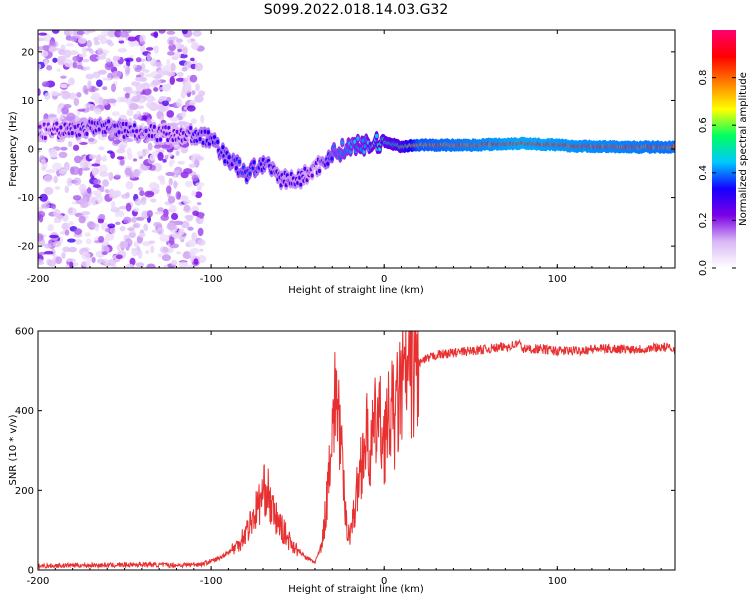  I want to click on x-tick-label: 100, so click(557, 279).